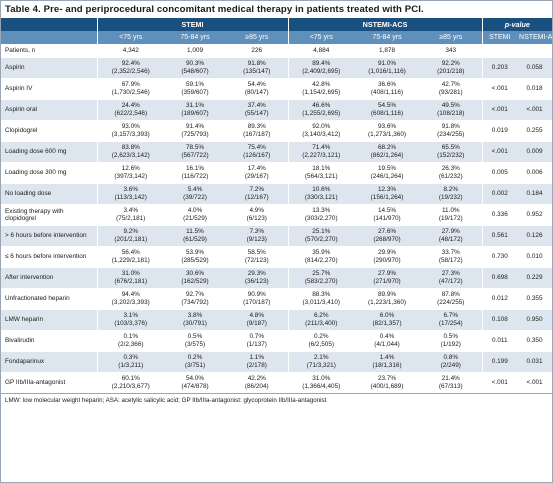  Describe the element at coordinates (321, 106) in the screenshot. I see `cell-percent: 46.6%` at that location.